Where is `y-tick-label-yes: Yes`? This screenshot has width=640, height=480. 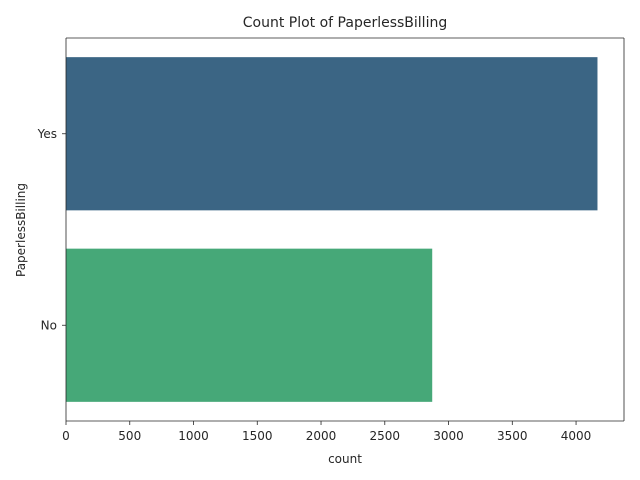 y-tick-label-yes: Yes is located at coordinates (47, 134).